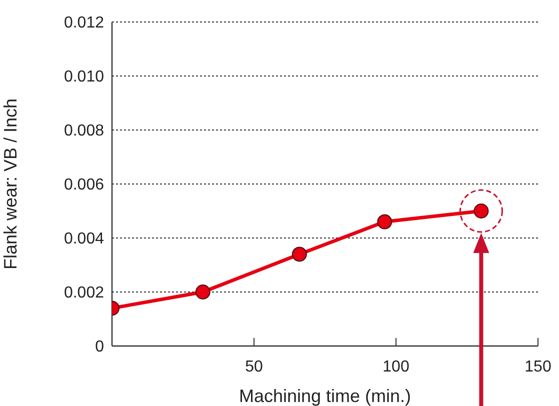  What do you see at coordinates (396, 367) in the screenshot?
I see `x-tick-label: 100` at bounding box center [396, 367].